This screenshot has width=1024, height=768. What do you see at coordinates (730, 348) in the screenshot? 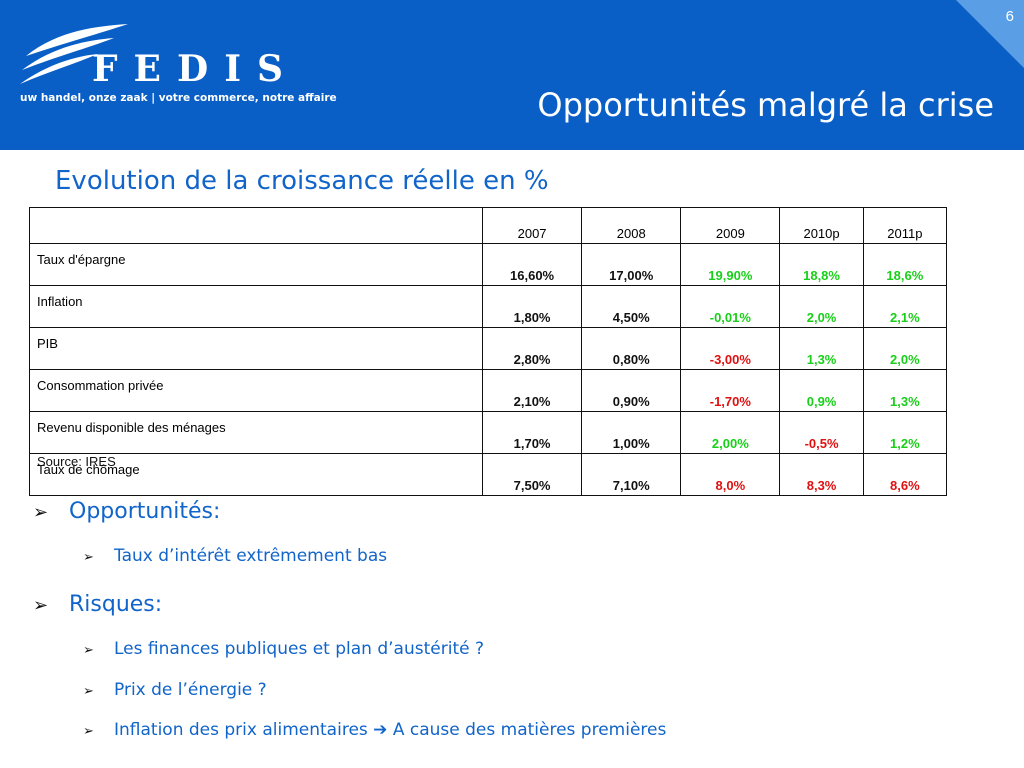
I see `table-cell: -3,00%` at bounding box center [730, 348].